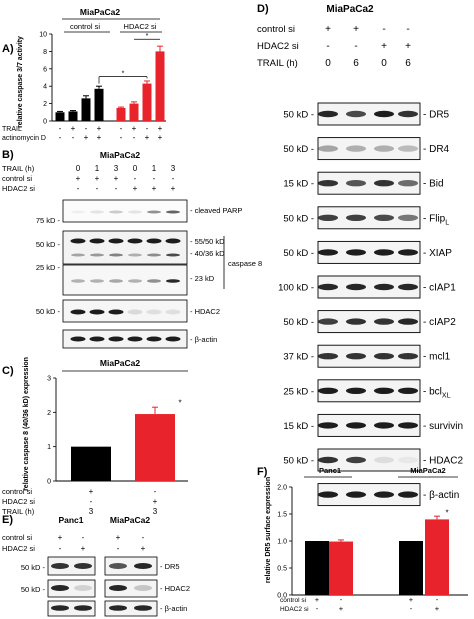 The height and width of the screenshot is (619, 474). I want to click on panel-a-letter: A), so click(8, 49).